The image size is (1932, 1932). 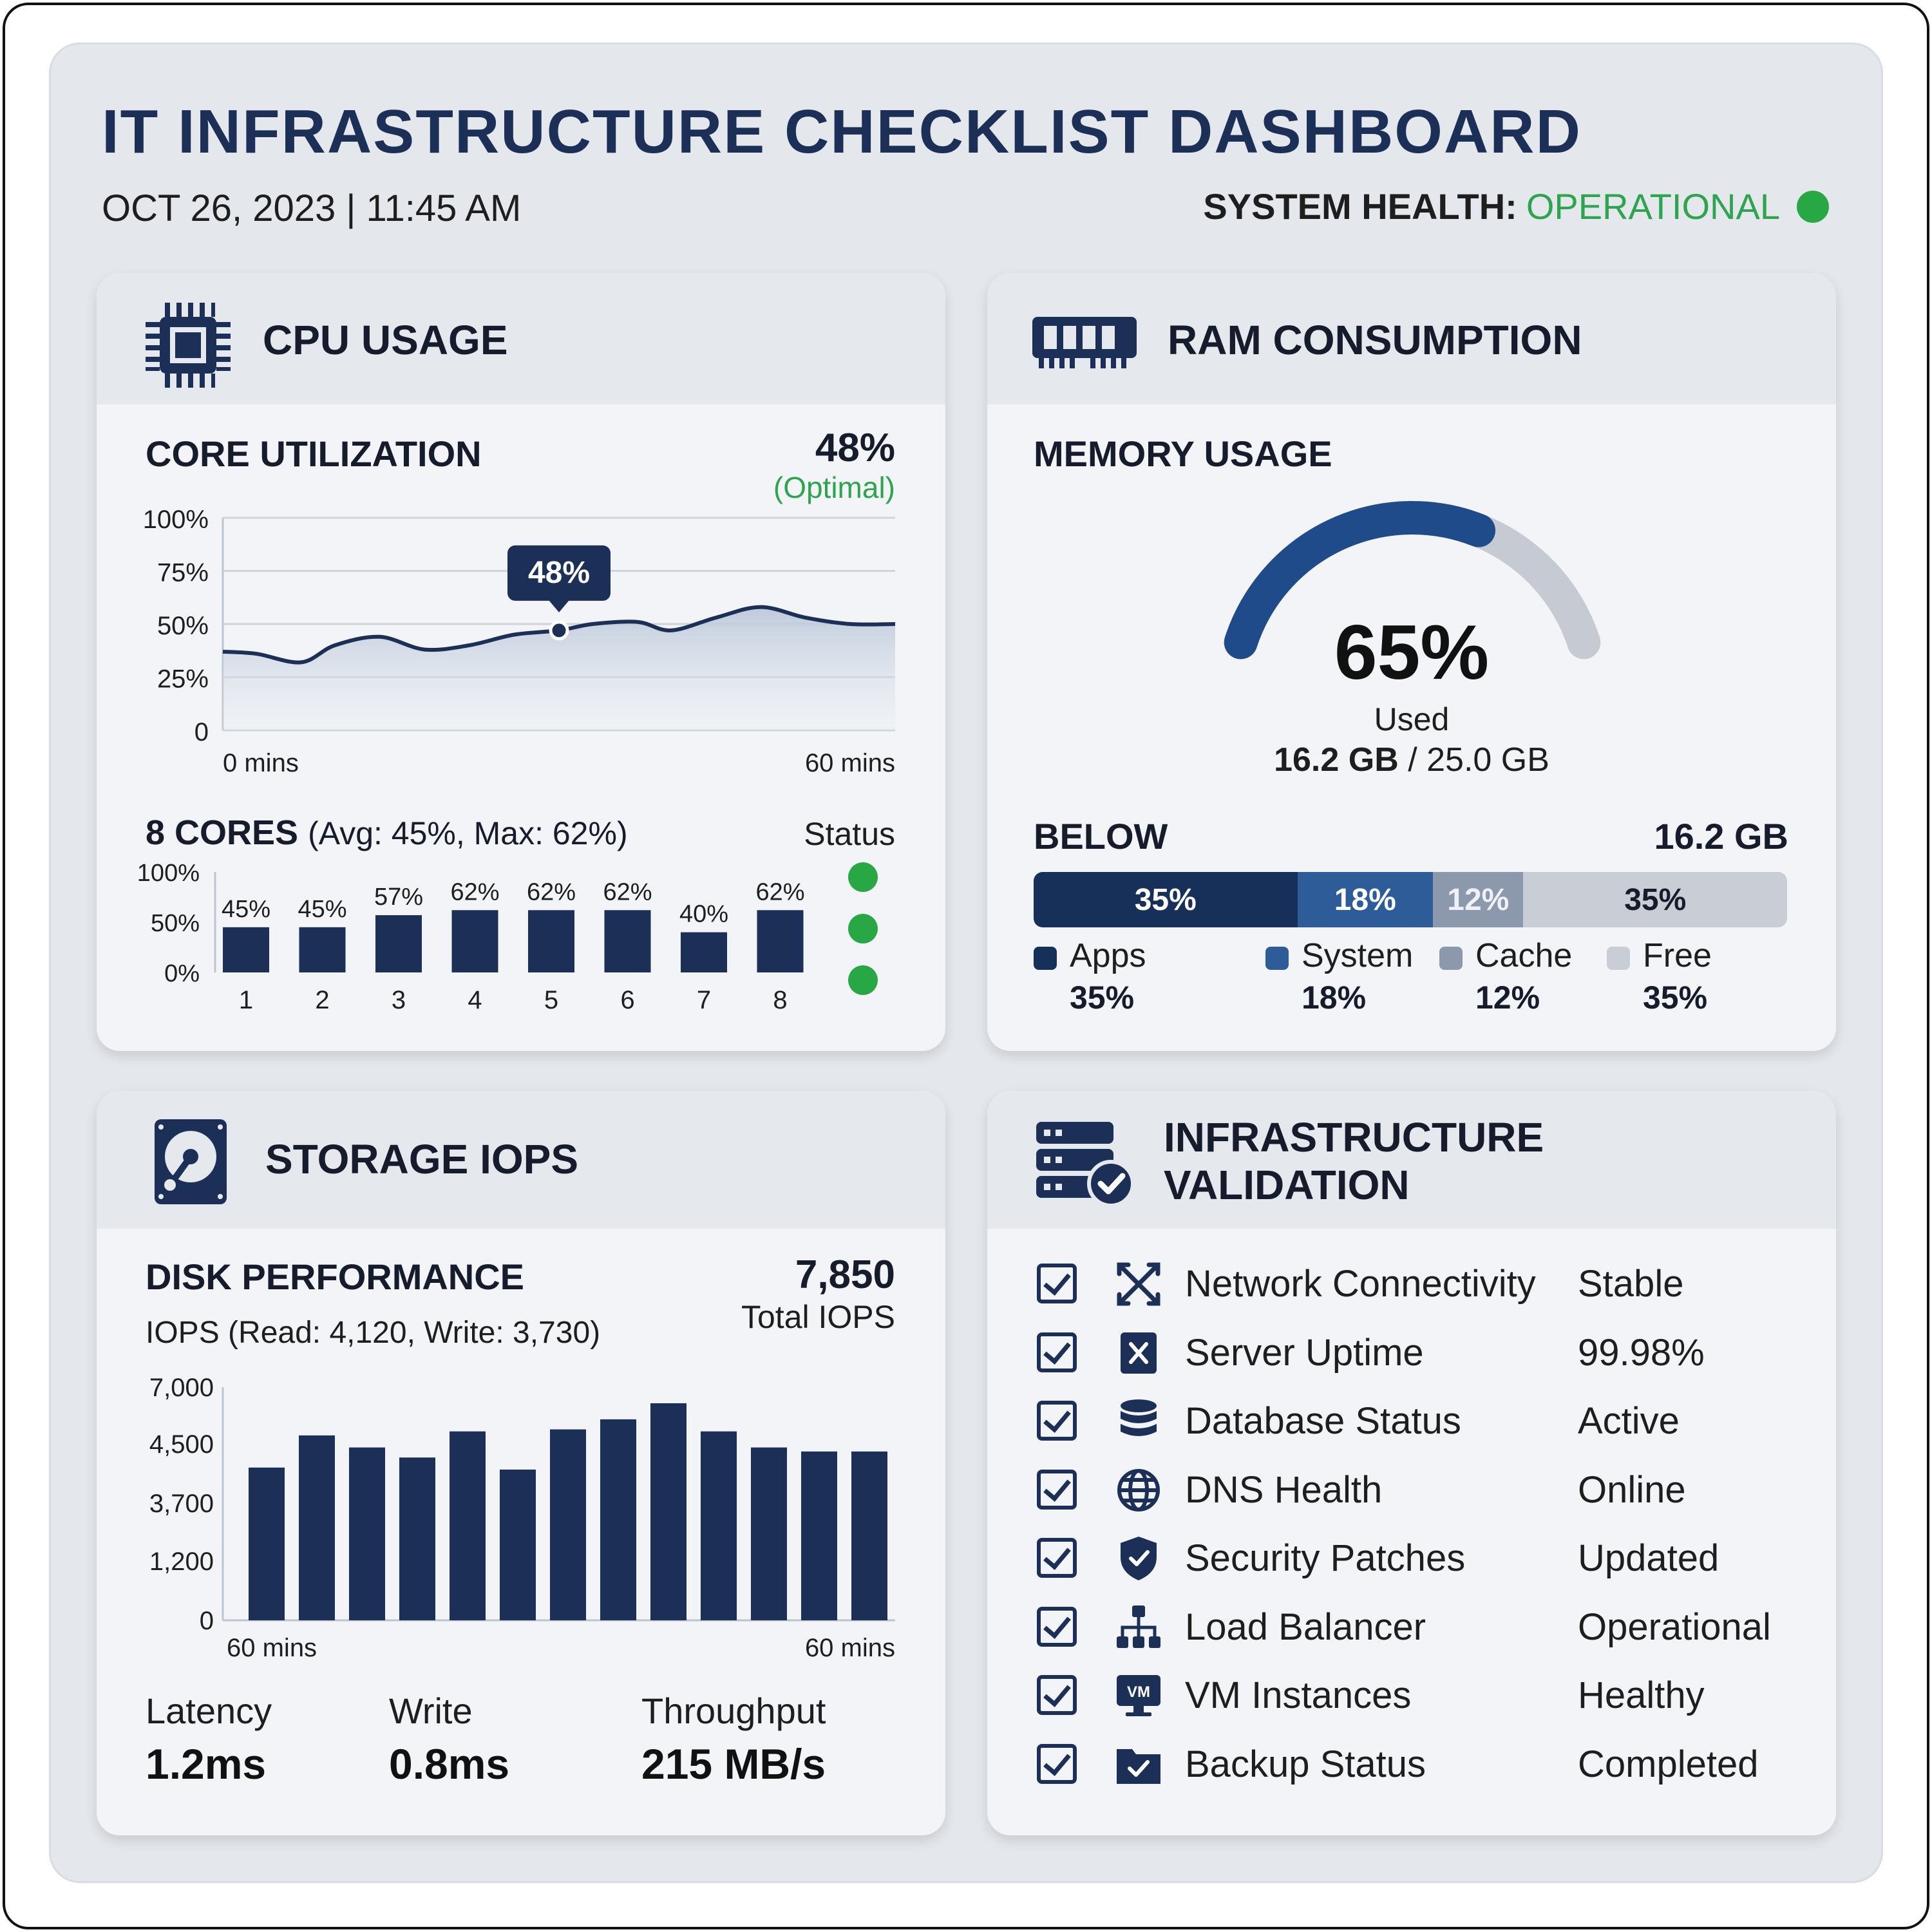 I want to click on validation-card-title: INFRASTRUCTURE VALIDATION, so click(x=1354, y=1161).